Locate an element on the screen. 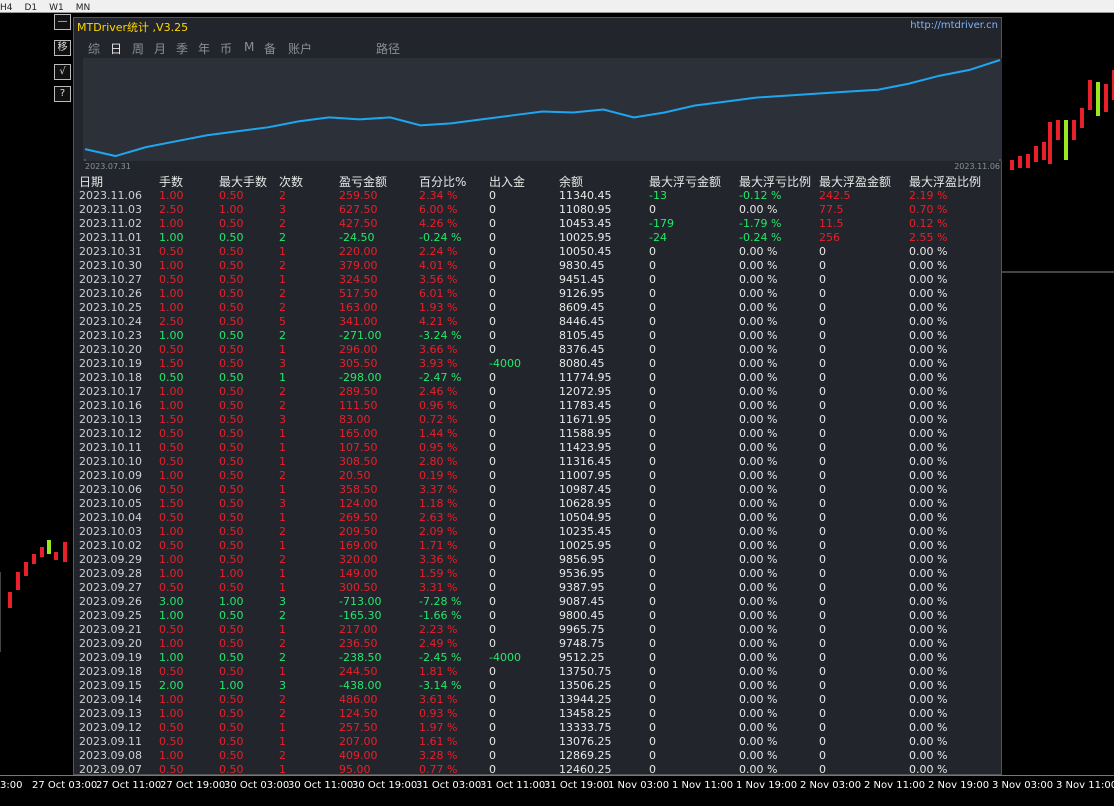 This screenshot has width=1114, height=806. timeframe-button: H4 is located at coordinates (6, 8).